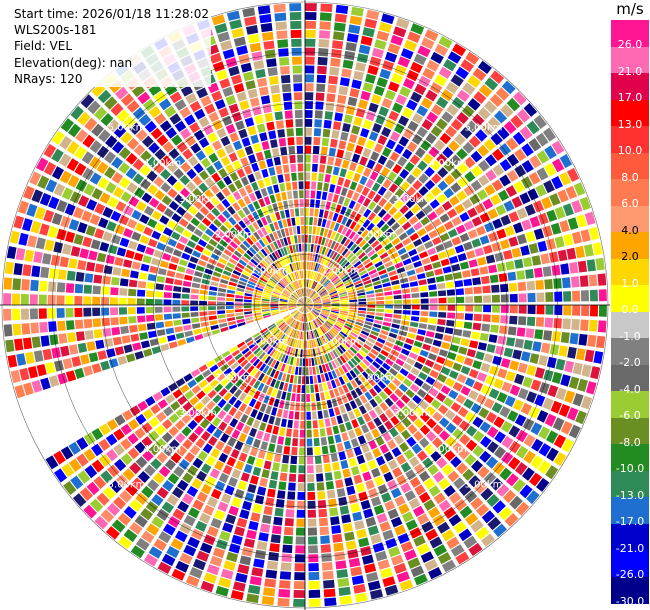  What do you see at coordinates (43, 46) in the screenshot?
I see `field-label: Field: VEL` at bounding box center [43, 46].